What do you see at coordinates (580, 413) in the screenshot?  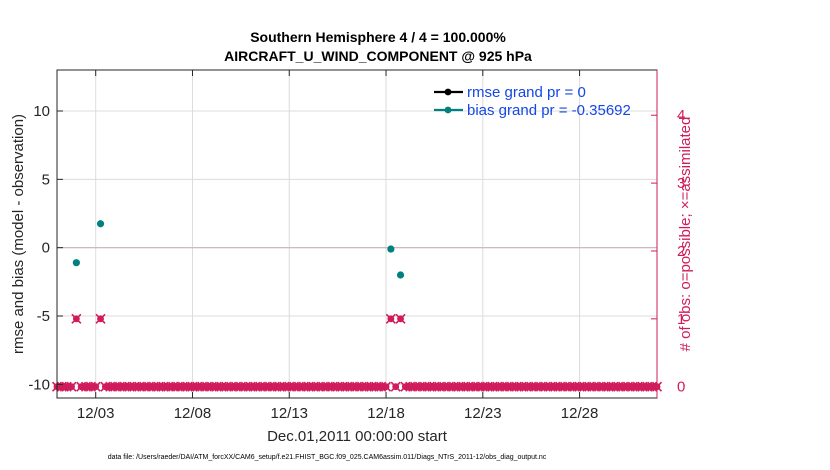 I see `x-tick-label: 12/28` at bounding box center [580, 413].